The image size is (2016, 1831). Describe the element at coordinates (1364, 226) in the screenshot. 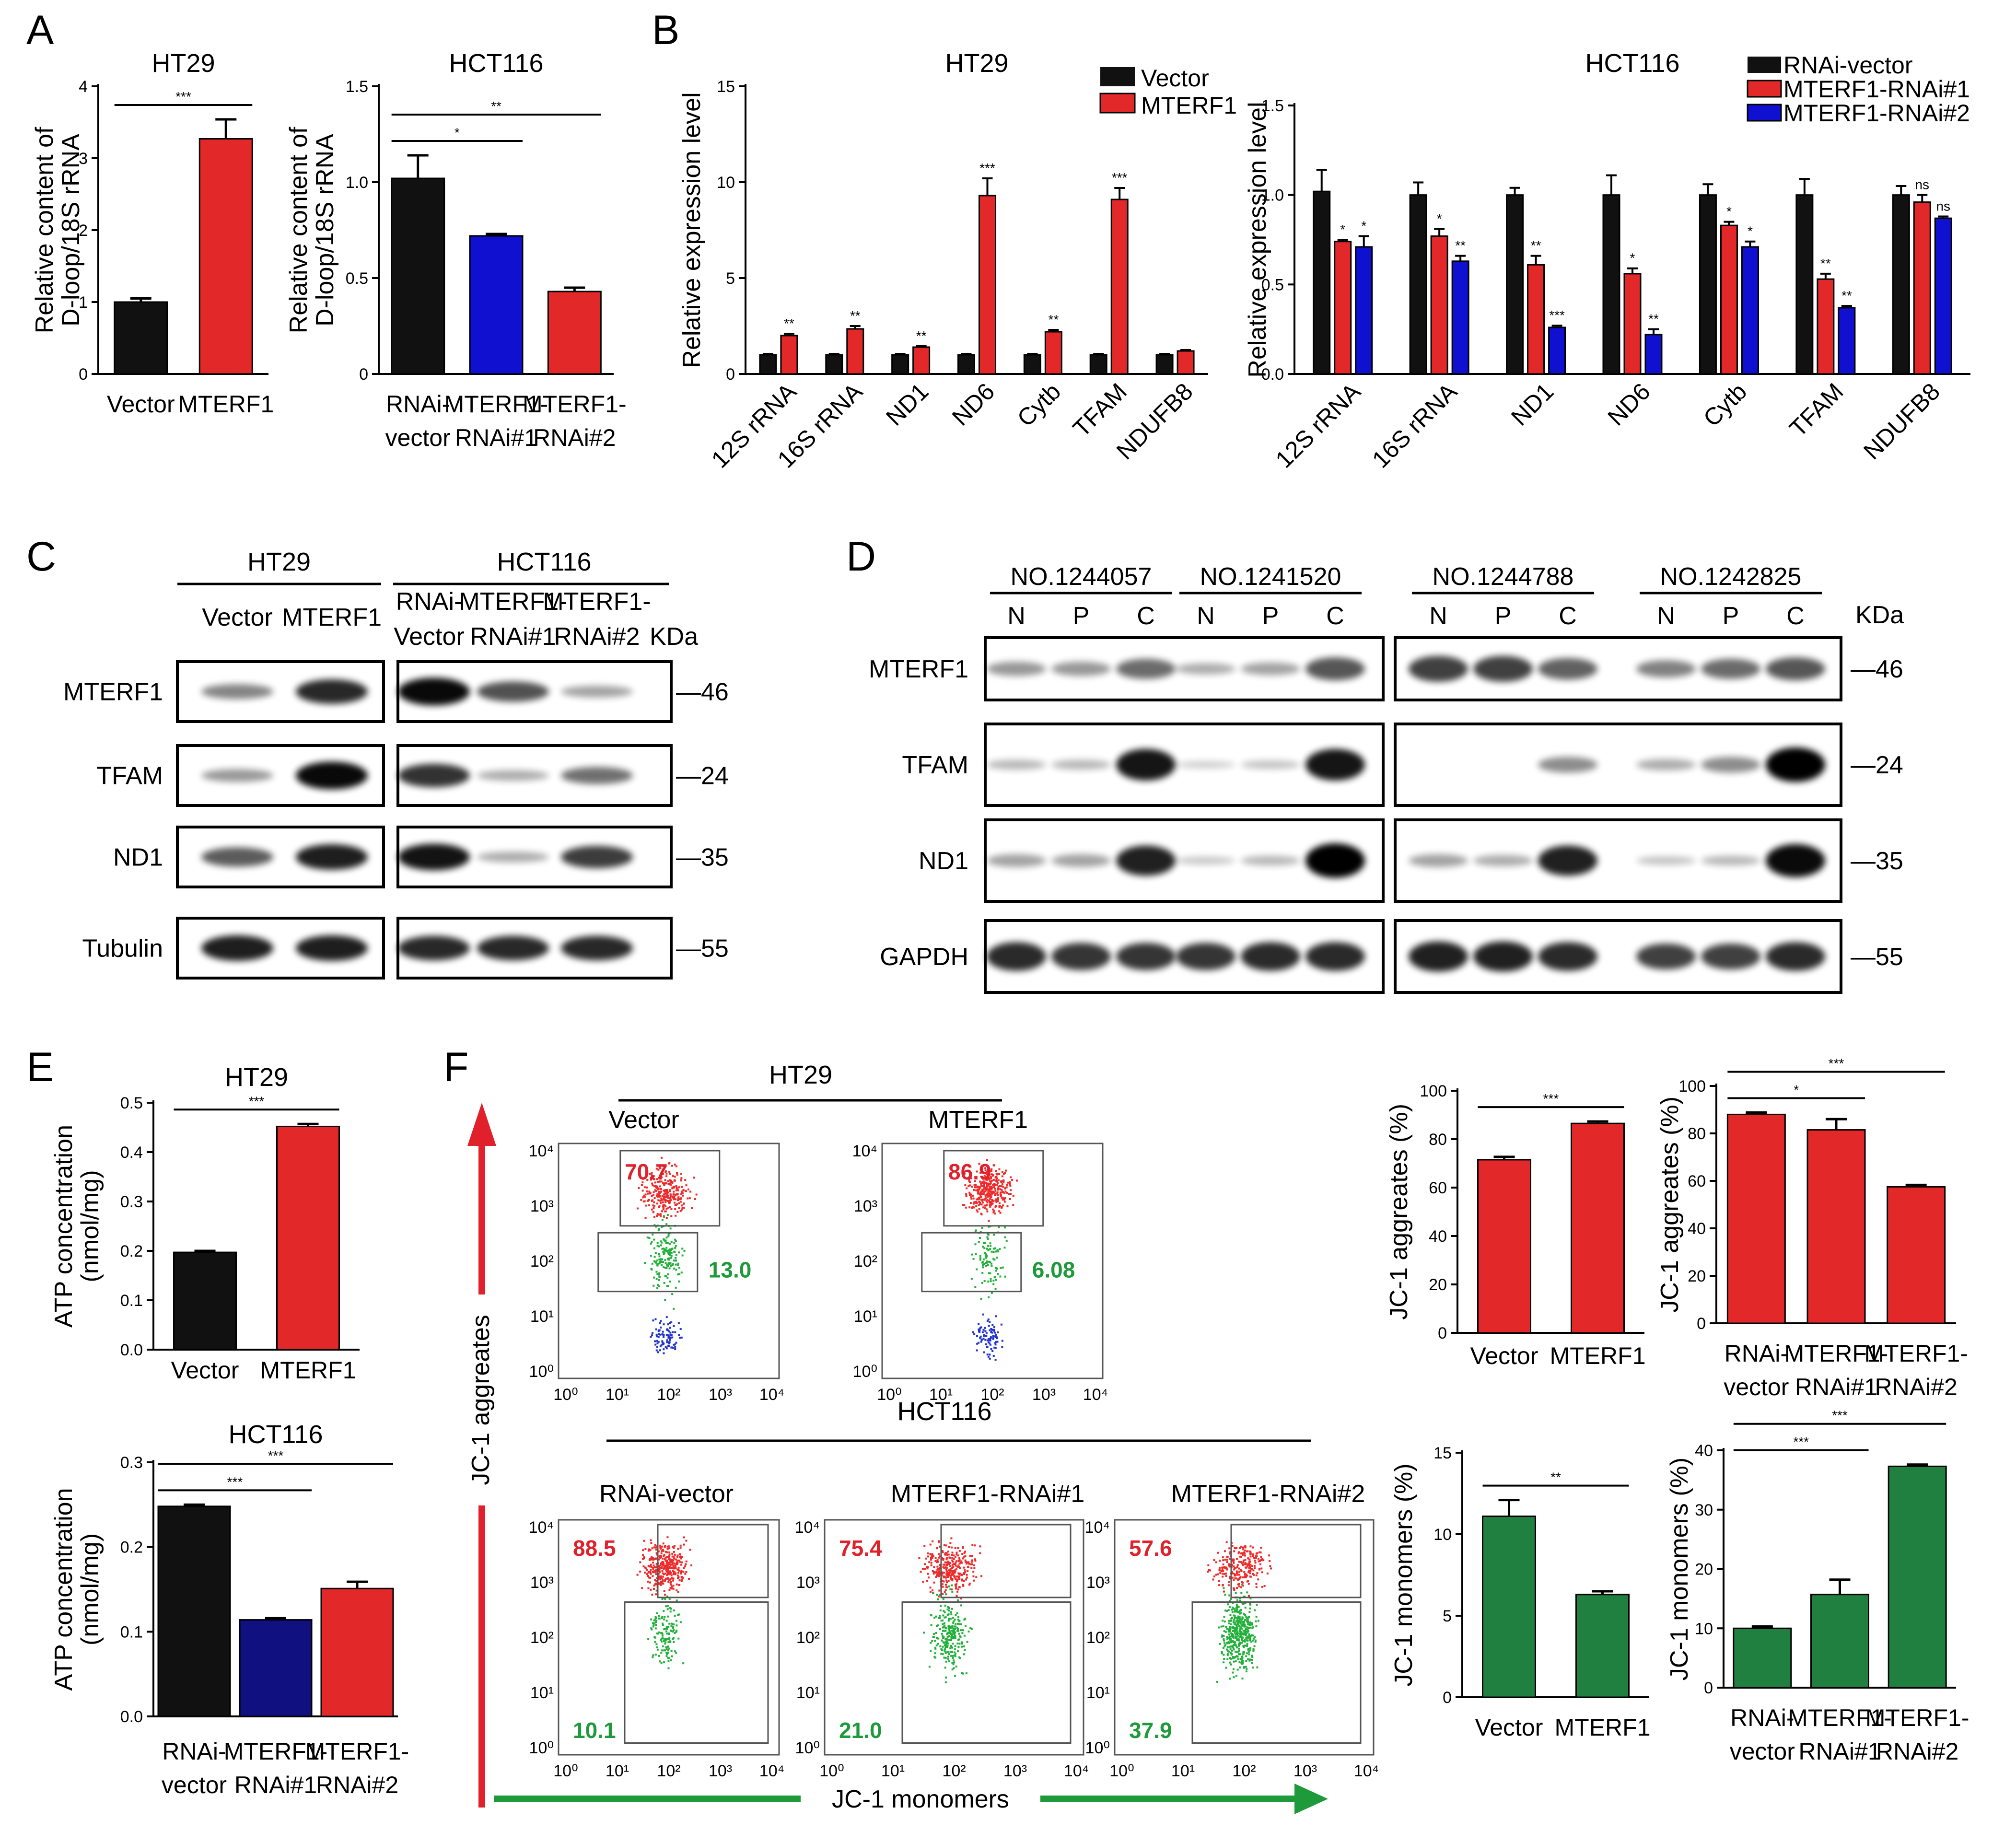

I see `significance-label: *` at that location.